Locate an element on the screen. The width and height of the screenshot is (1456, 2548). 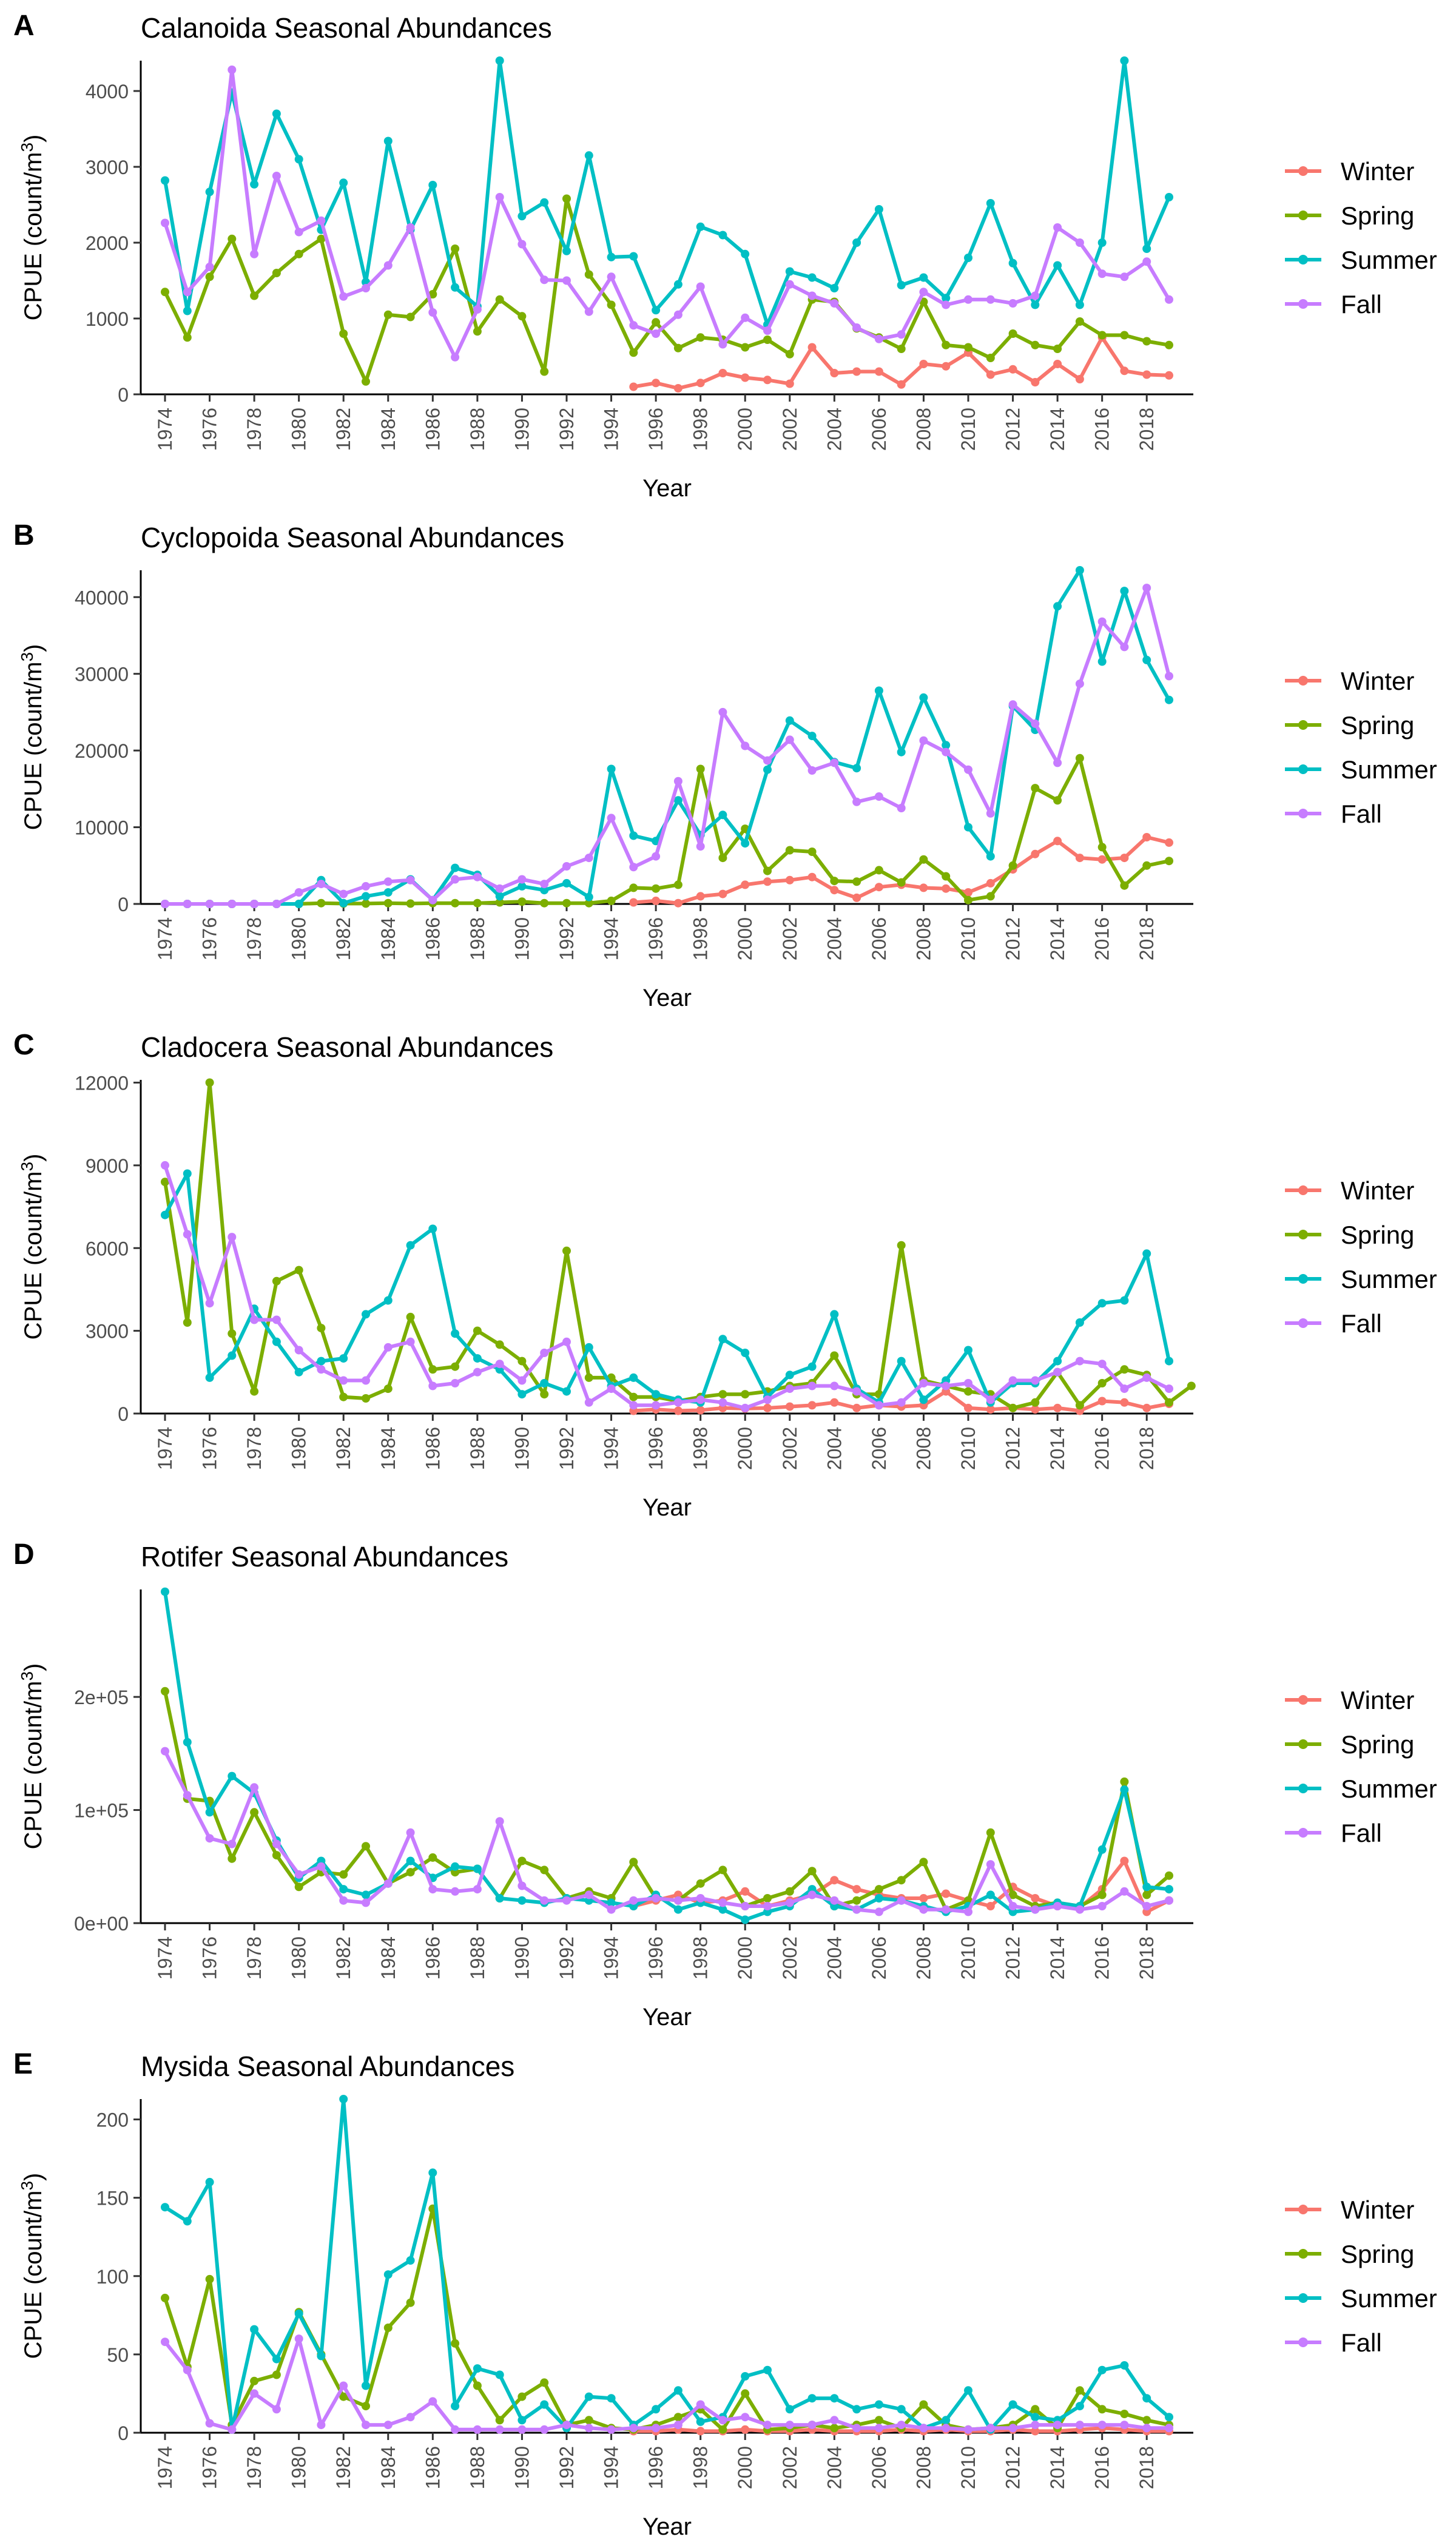
legend-label: Summer is located at coordinates (1389, 260).